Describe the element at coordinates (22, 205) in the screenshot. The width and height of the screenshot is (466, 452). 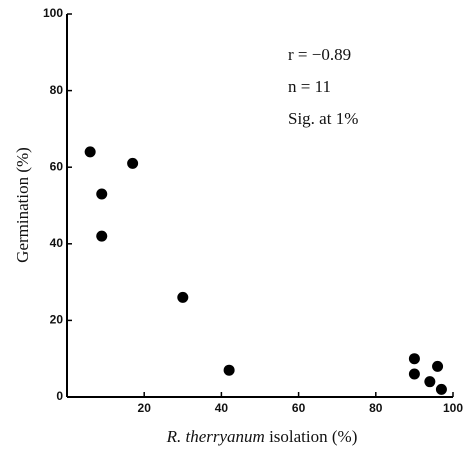
I see `y-axis-label: Germination (%)` at that location.